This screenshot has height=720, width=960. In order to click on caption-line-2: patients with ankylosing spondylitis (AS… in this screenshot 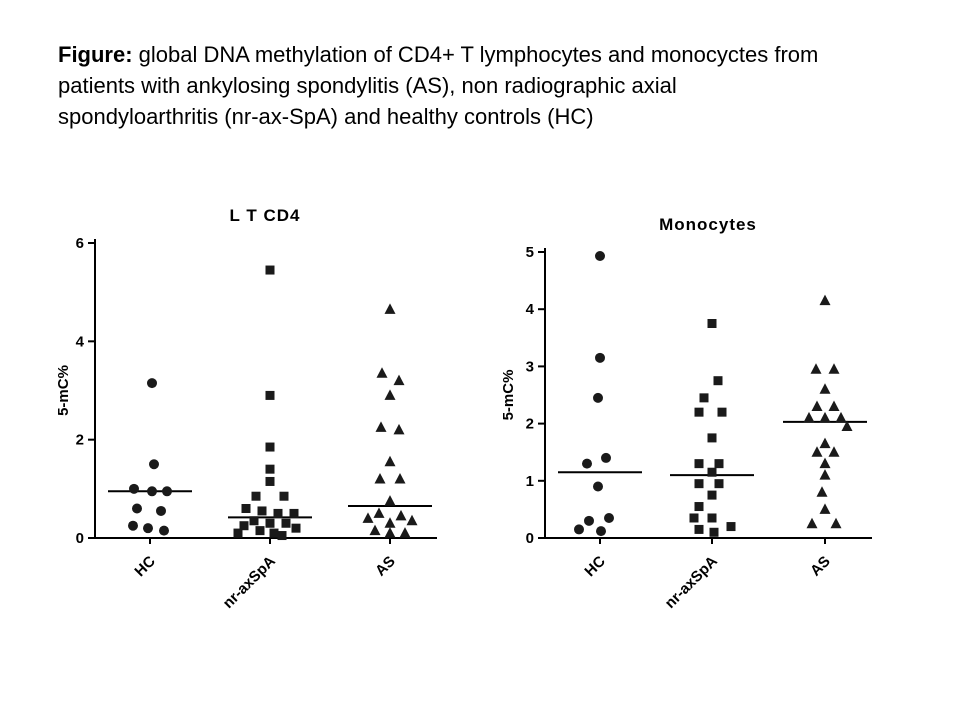, I will do `click(367, 85)`.